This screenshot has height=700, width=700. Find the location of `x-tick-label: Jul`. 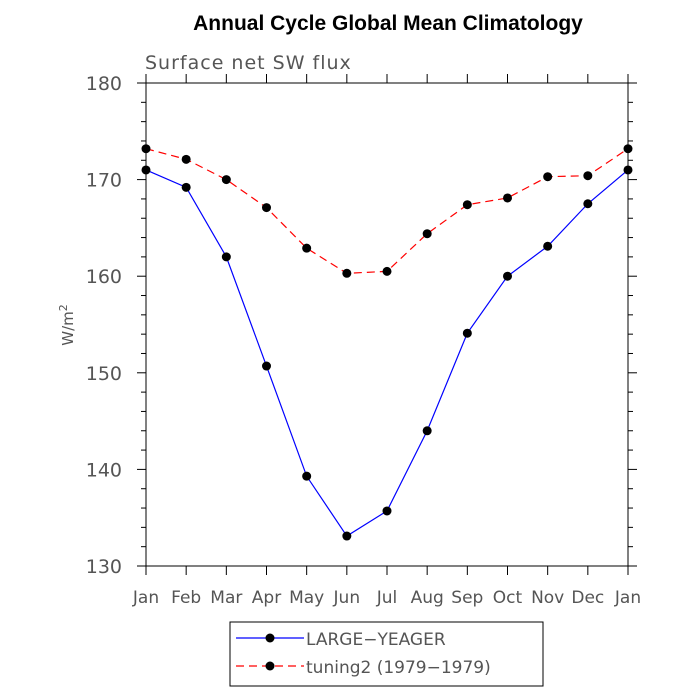

x-tick-label: Jul is located at coordinates (387, 598).